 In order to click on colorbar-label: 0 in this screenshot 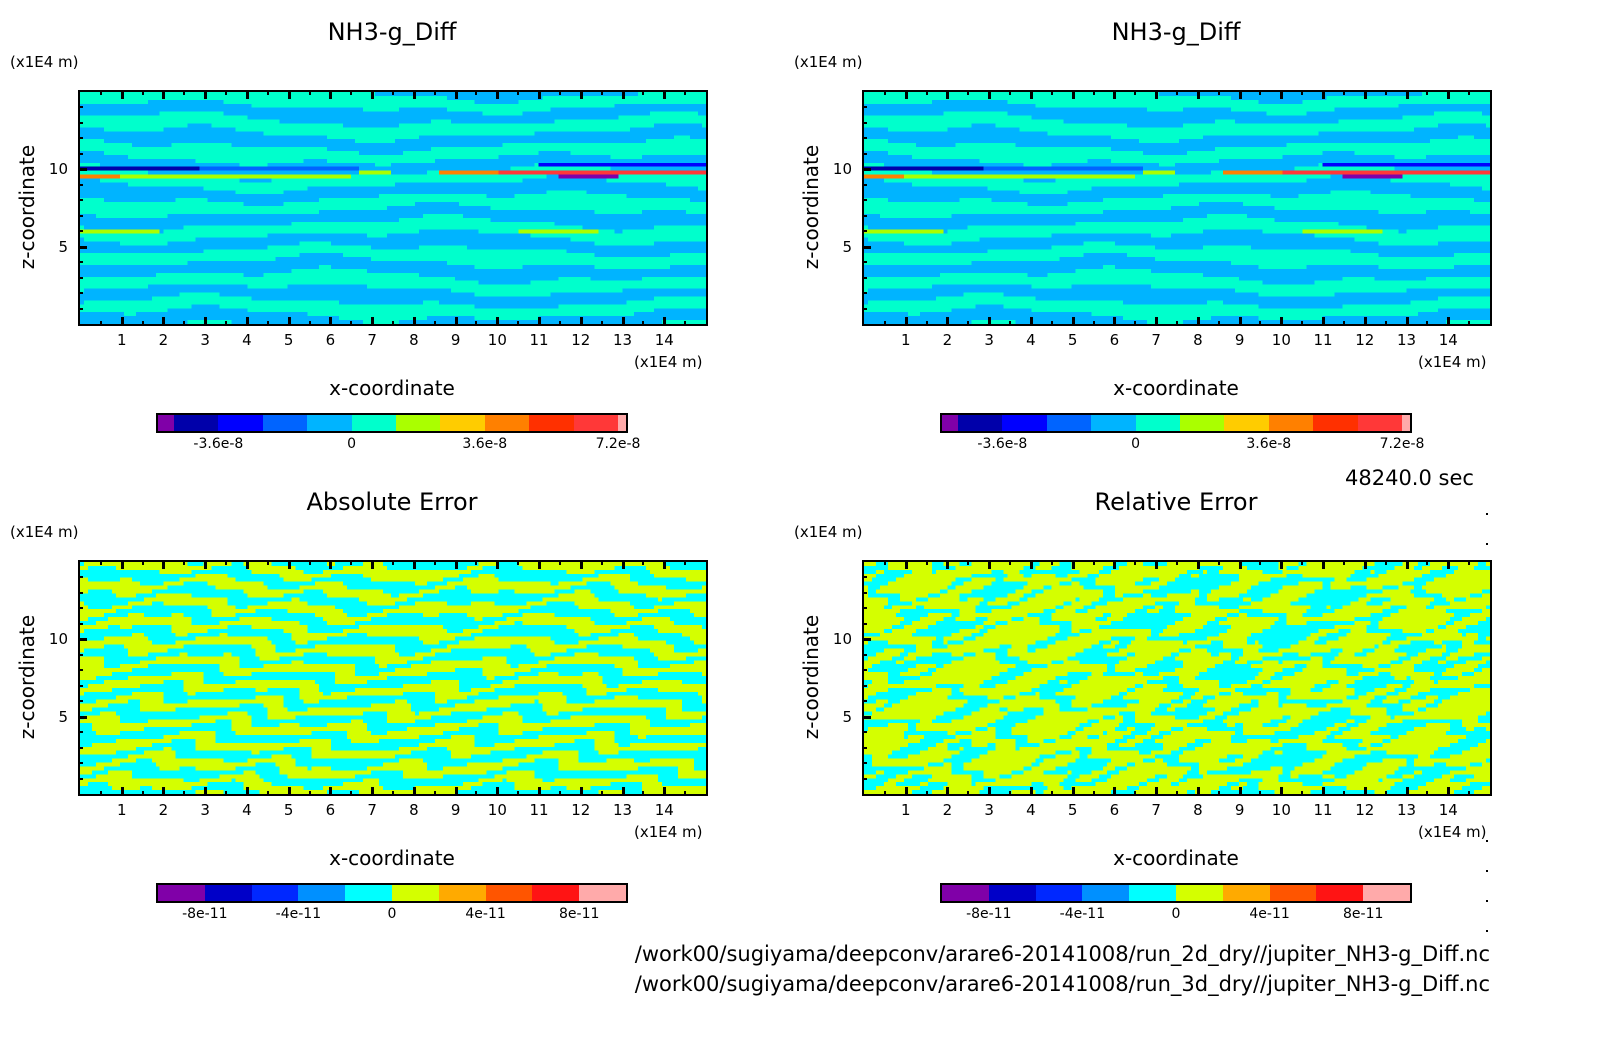, I will do `click(352, 444)`.